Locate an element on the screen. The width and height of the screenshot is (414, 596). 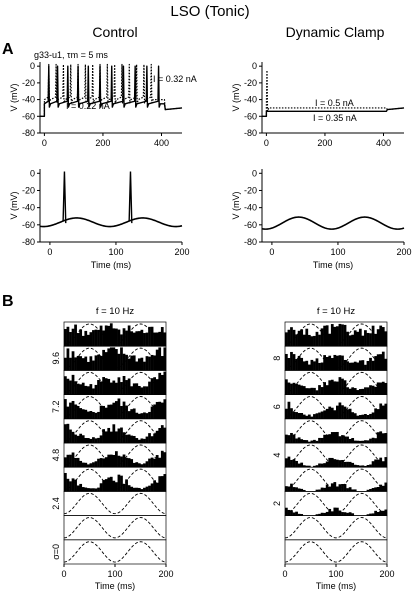
dynamic-clamp-histogram-stack: f = 10 Hz 2 4 6 8 0 100 200 Time (ms) is located at coordinates (333, 448).